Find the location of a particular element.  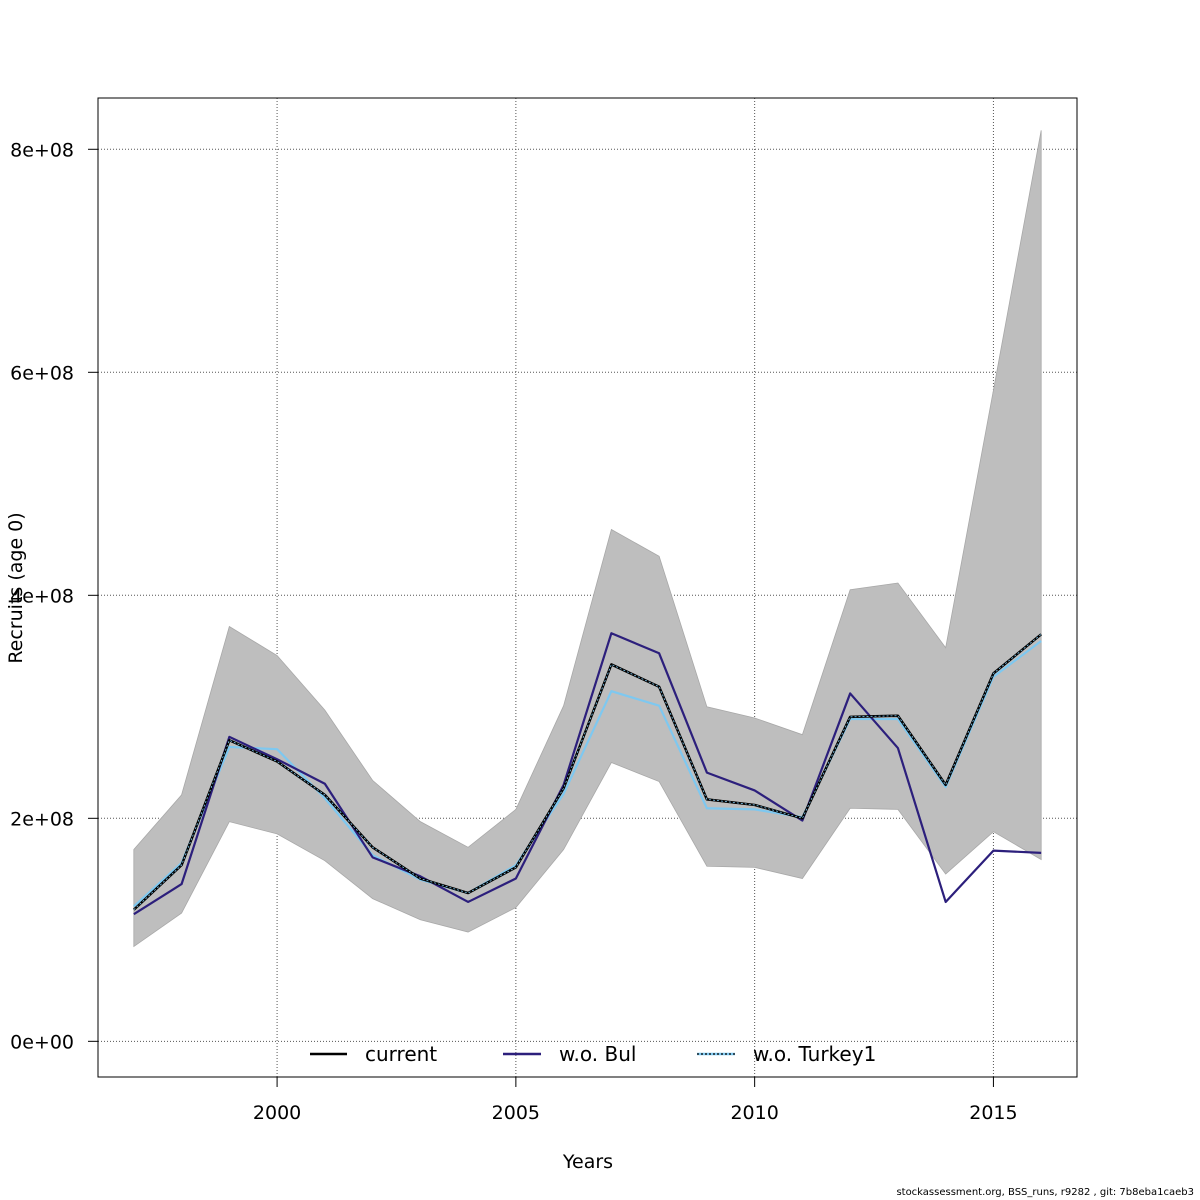

legend-label-current: current is located at coordinates (401, 1054).